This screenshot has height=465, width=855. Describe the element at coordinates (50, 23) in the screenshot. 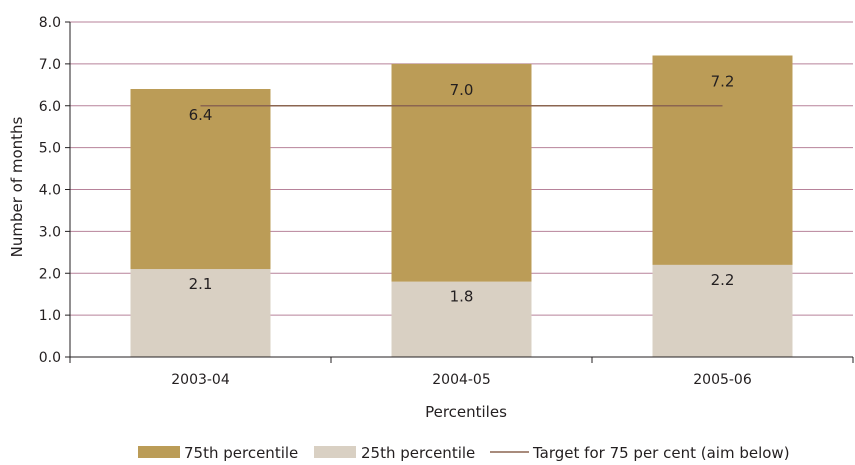

I see `y-tick-label: 8.0` at that location.